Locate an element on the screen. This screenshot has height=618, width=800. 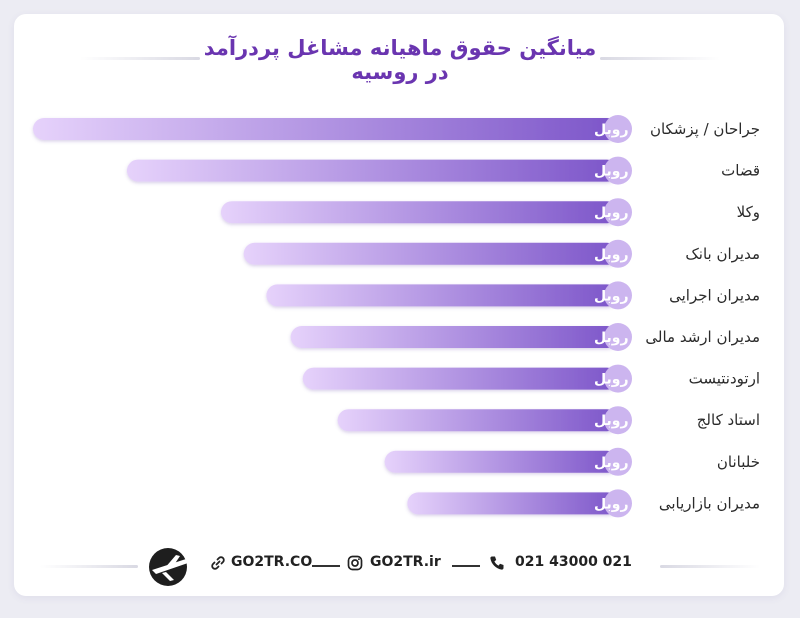
category-label-4: مدیران اجرایی is located at coordinates (714, 295).